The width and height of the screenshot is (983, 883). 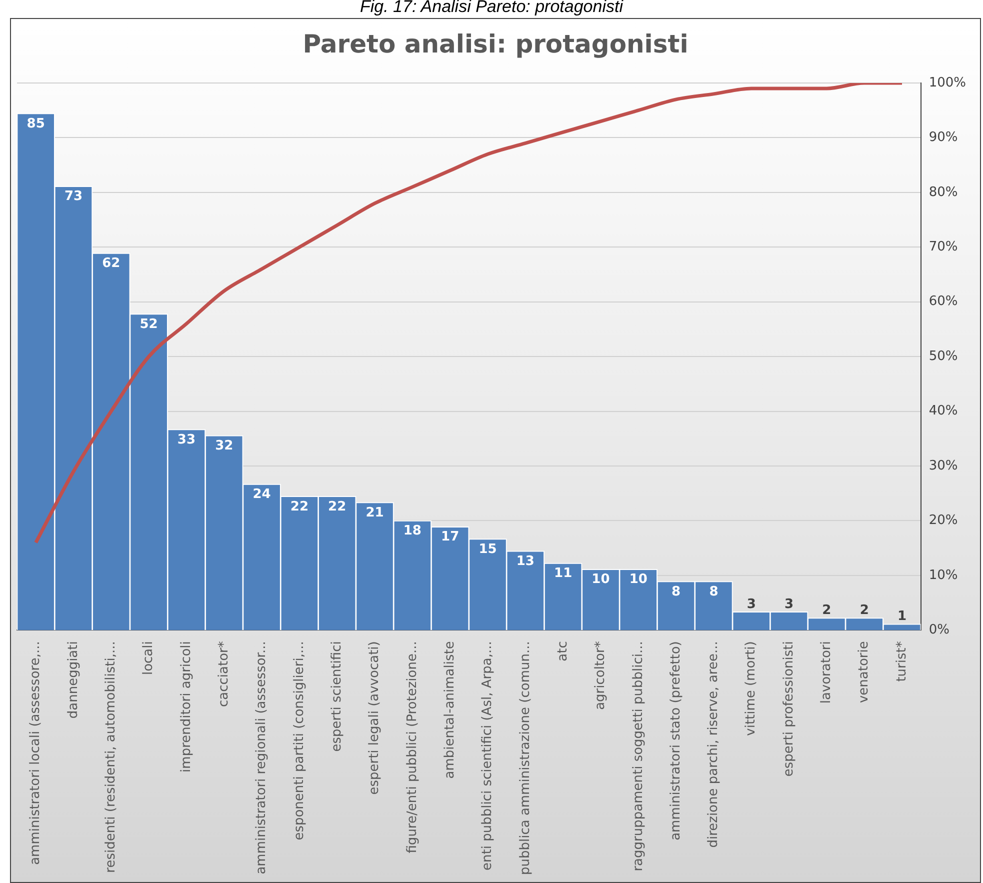 I want to click on chart-title: Pareto analisi: protagonisti, so click(x=495, y=44).